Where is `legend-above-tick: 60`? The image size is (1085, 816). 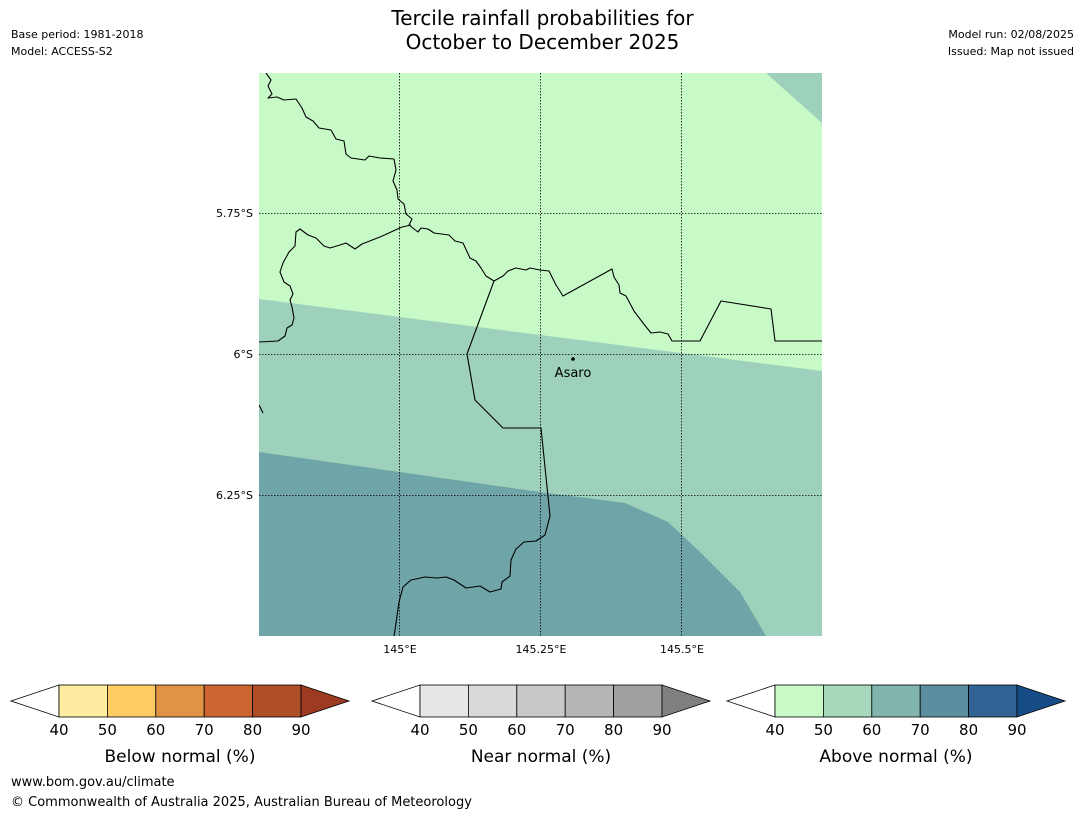
legend-above-tick: 60 is located at coordinates (871, 730).